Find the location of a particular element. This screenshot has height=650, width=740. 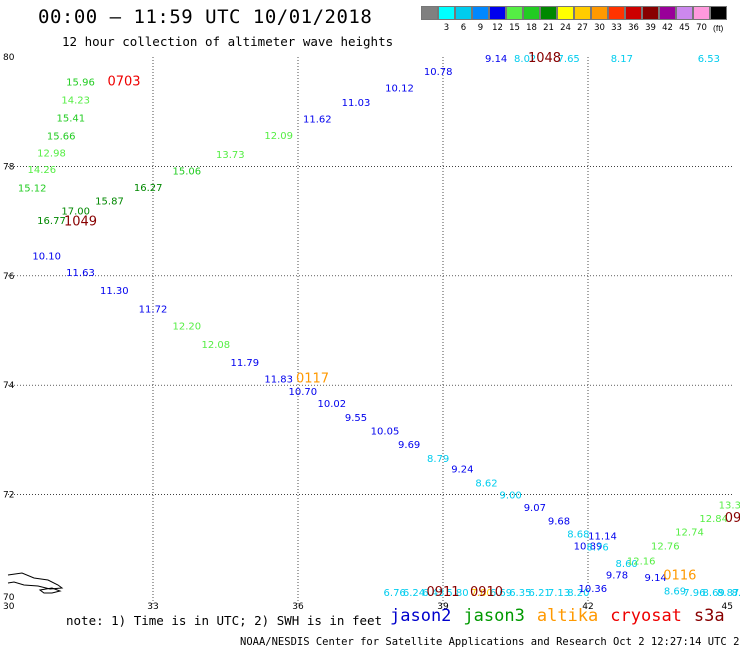

swh-value-label: 8.02 is located at coordinates (525, 59).